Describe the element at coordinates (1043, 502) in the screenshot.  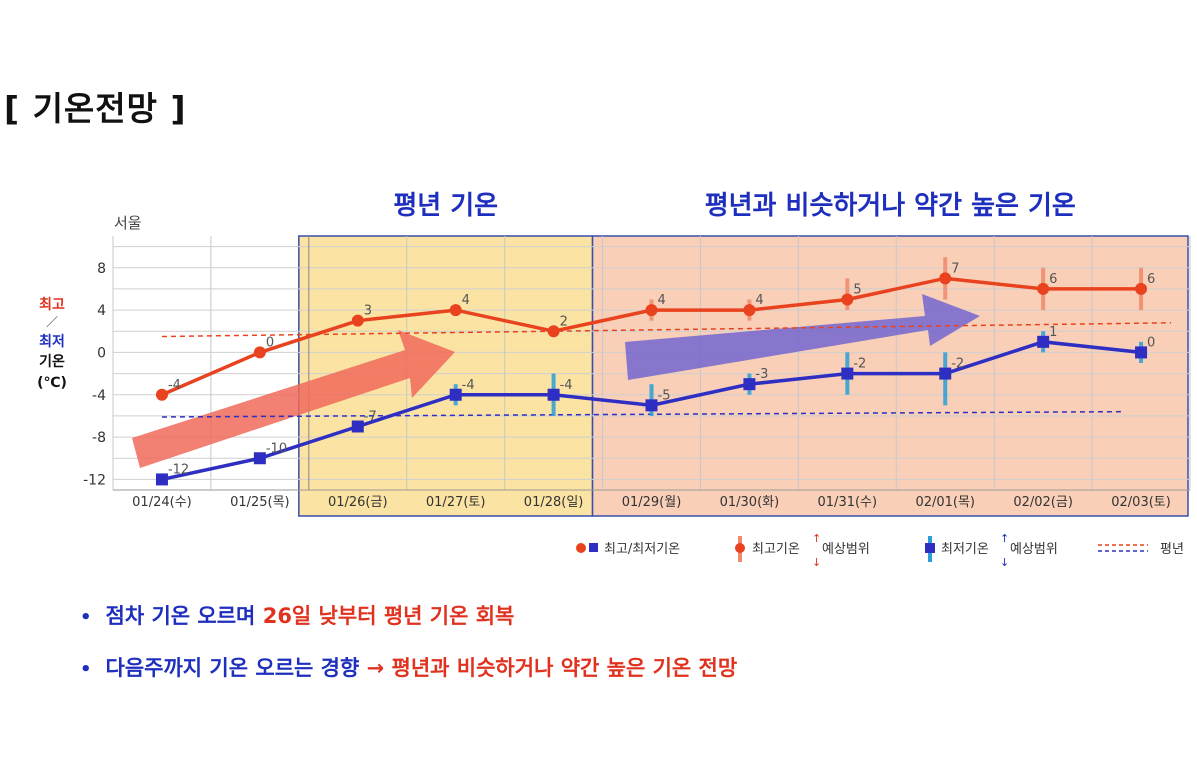
I see `x-tick-label: 02/02(금)` at that location.